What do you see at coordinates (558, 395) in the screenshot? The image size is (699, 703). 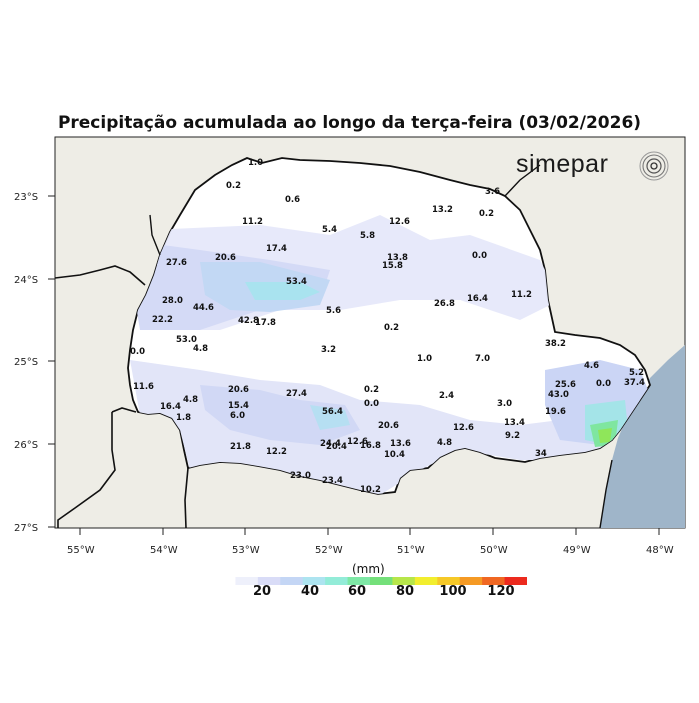 I see `station-value: 43.0` at bounding box center [558, 395].